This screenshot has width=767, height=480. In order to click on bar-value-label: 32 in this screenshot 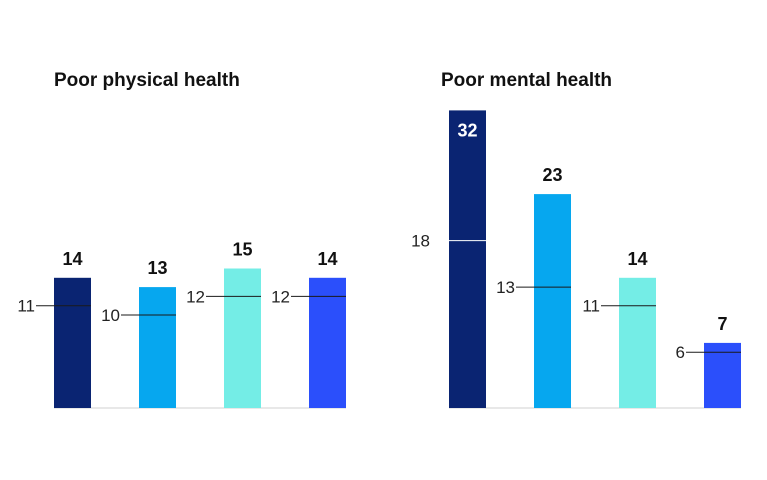, I will do `click(467, 130)`.